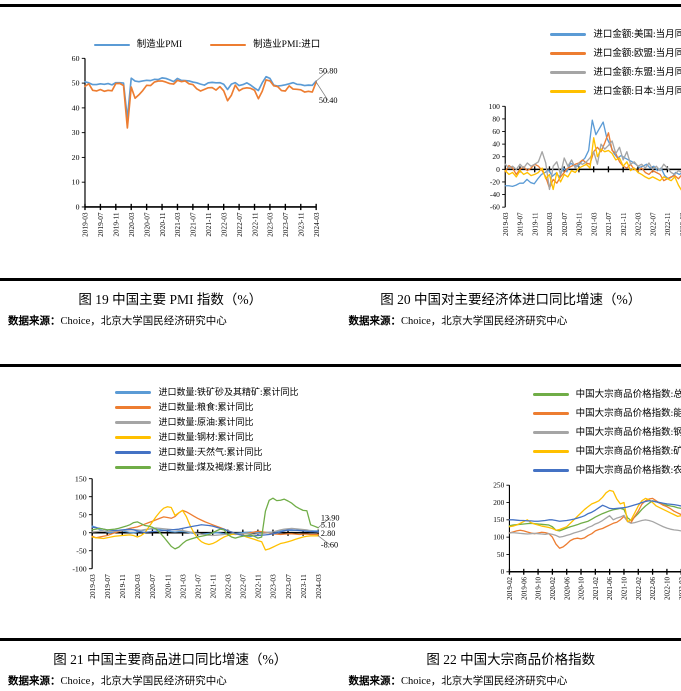 The height and width of the screenshot is (691, 681). What do you see at coordinates (511, 680) in the screenshot?
I see `figure-22-source: 数据来源：Choice，北京大学国民经济研究中心` at bounding box center [511, 680].